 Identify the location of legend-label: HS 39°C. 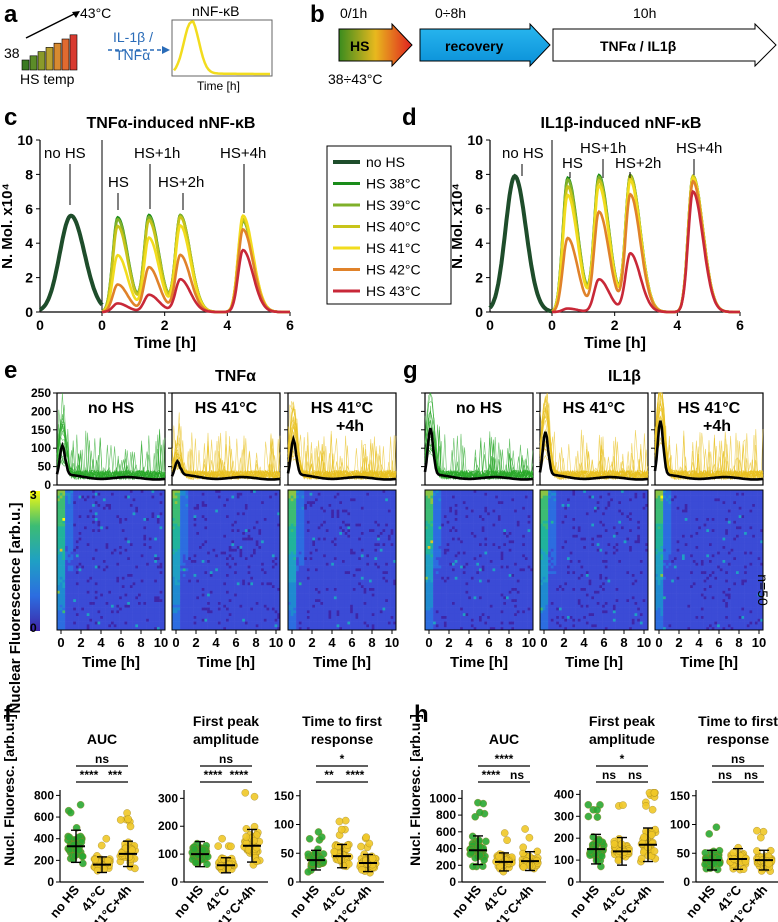
(393, 205).